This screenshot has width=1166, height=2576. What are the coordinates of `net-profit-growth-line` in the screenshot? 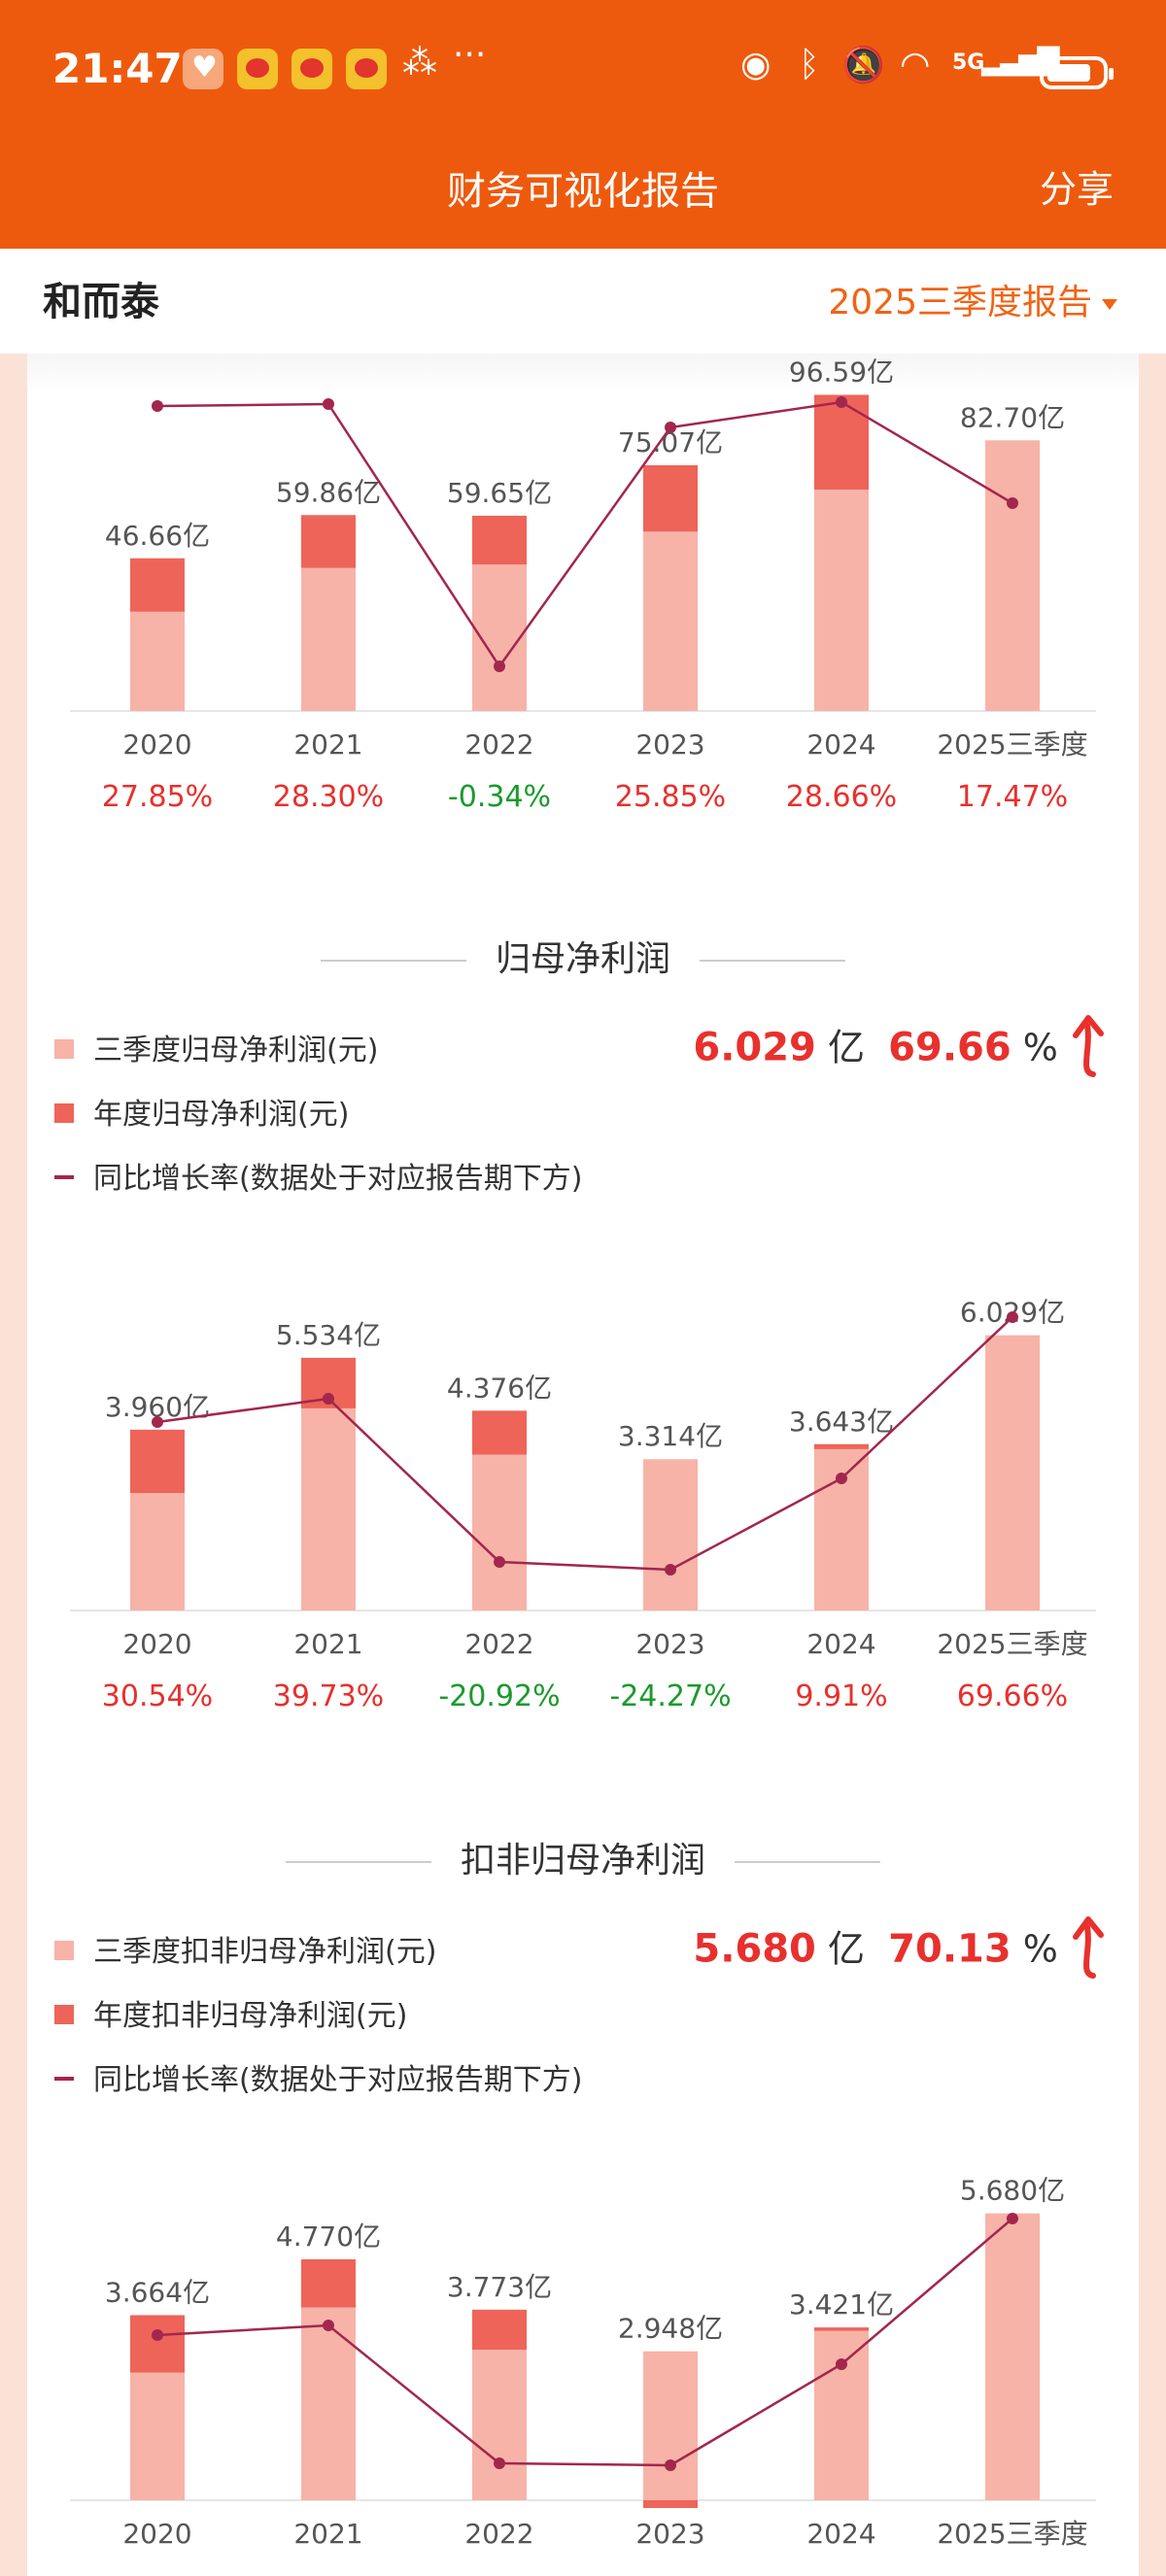 It's located at (584, 1444).